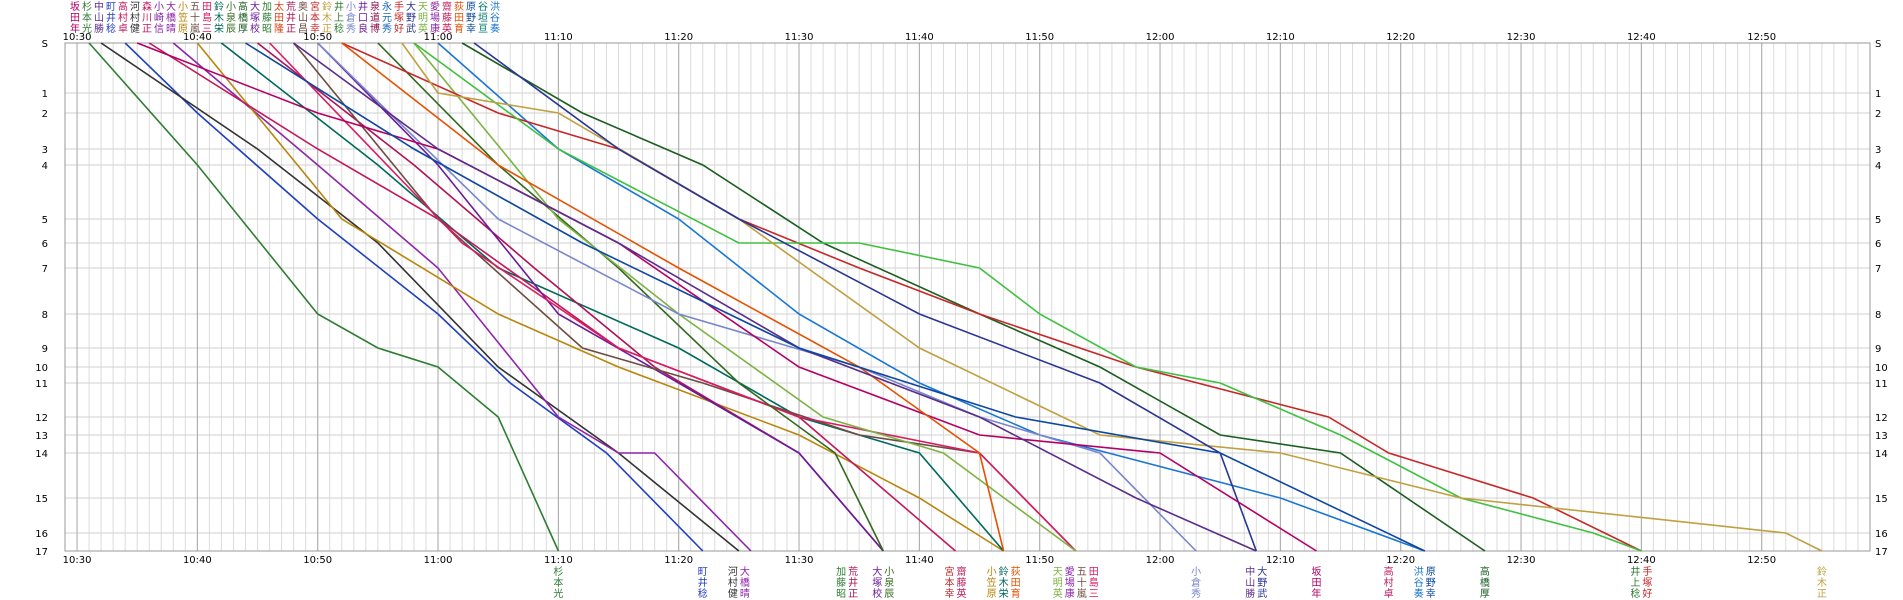 Image resolution: width=1903 pixels, height=600 pixels. I want to click on x-tick-label: 12:40, so click(1641, 37).